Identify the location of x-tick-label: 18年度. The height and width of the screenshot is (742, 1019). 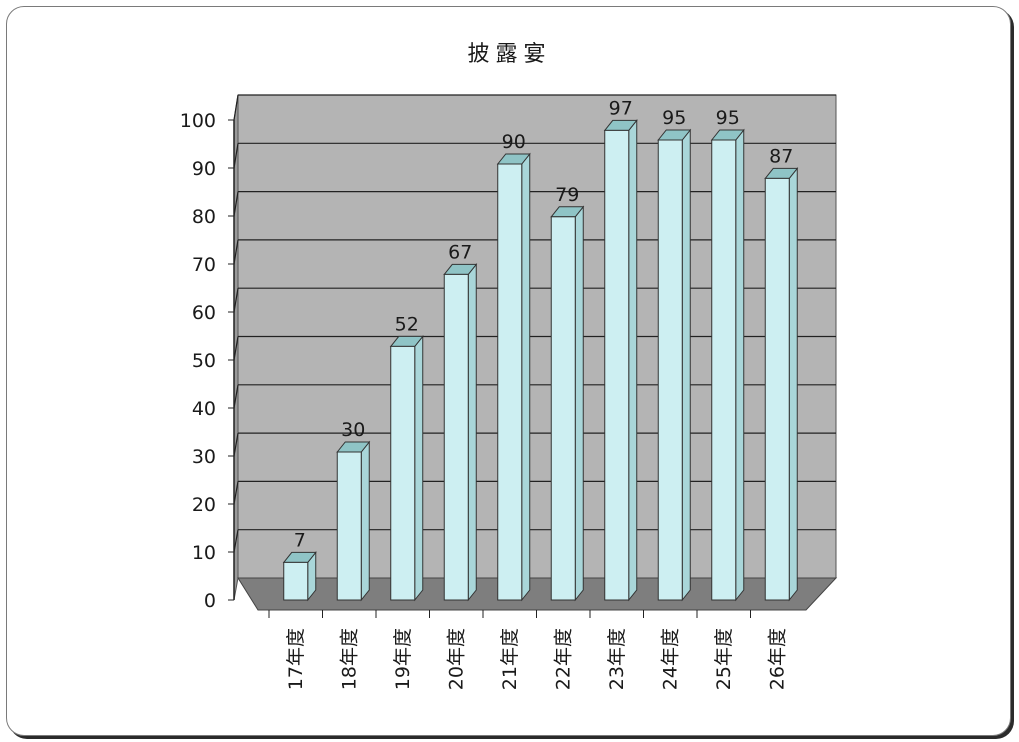
(349, 659).